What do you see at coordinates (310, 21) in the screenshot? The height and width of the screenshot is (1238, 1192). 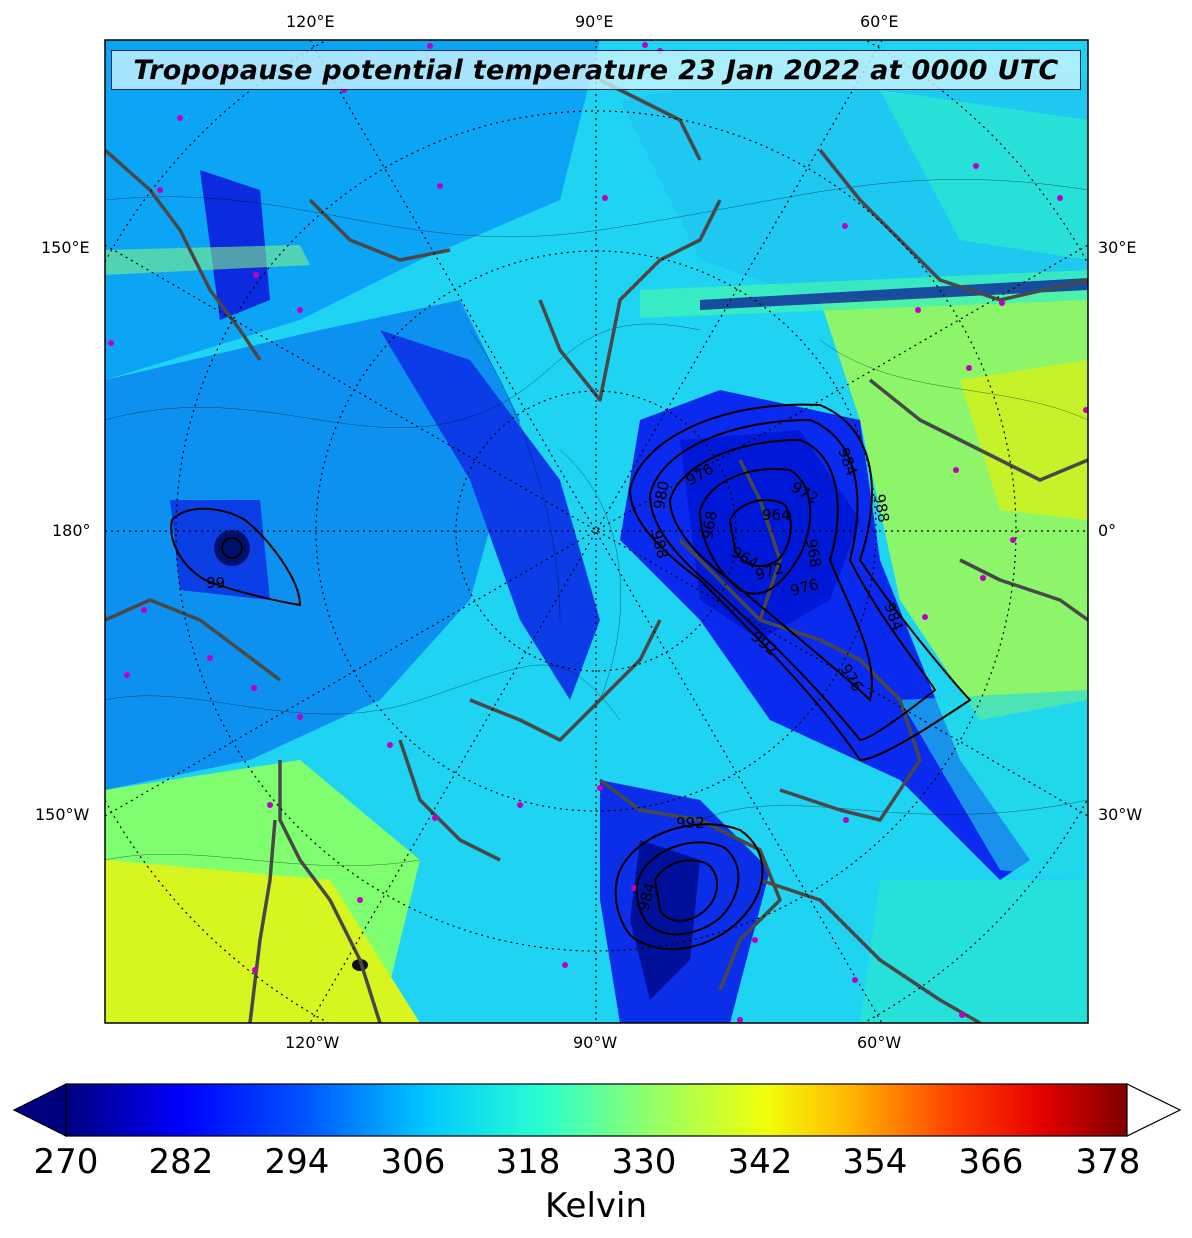 I see `lon-label-top: 120°E` at bounding box center [310, 21].